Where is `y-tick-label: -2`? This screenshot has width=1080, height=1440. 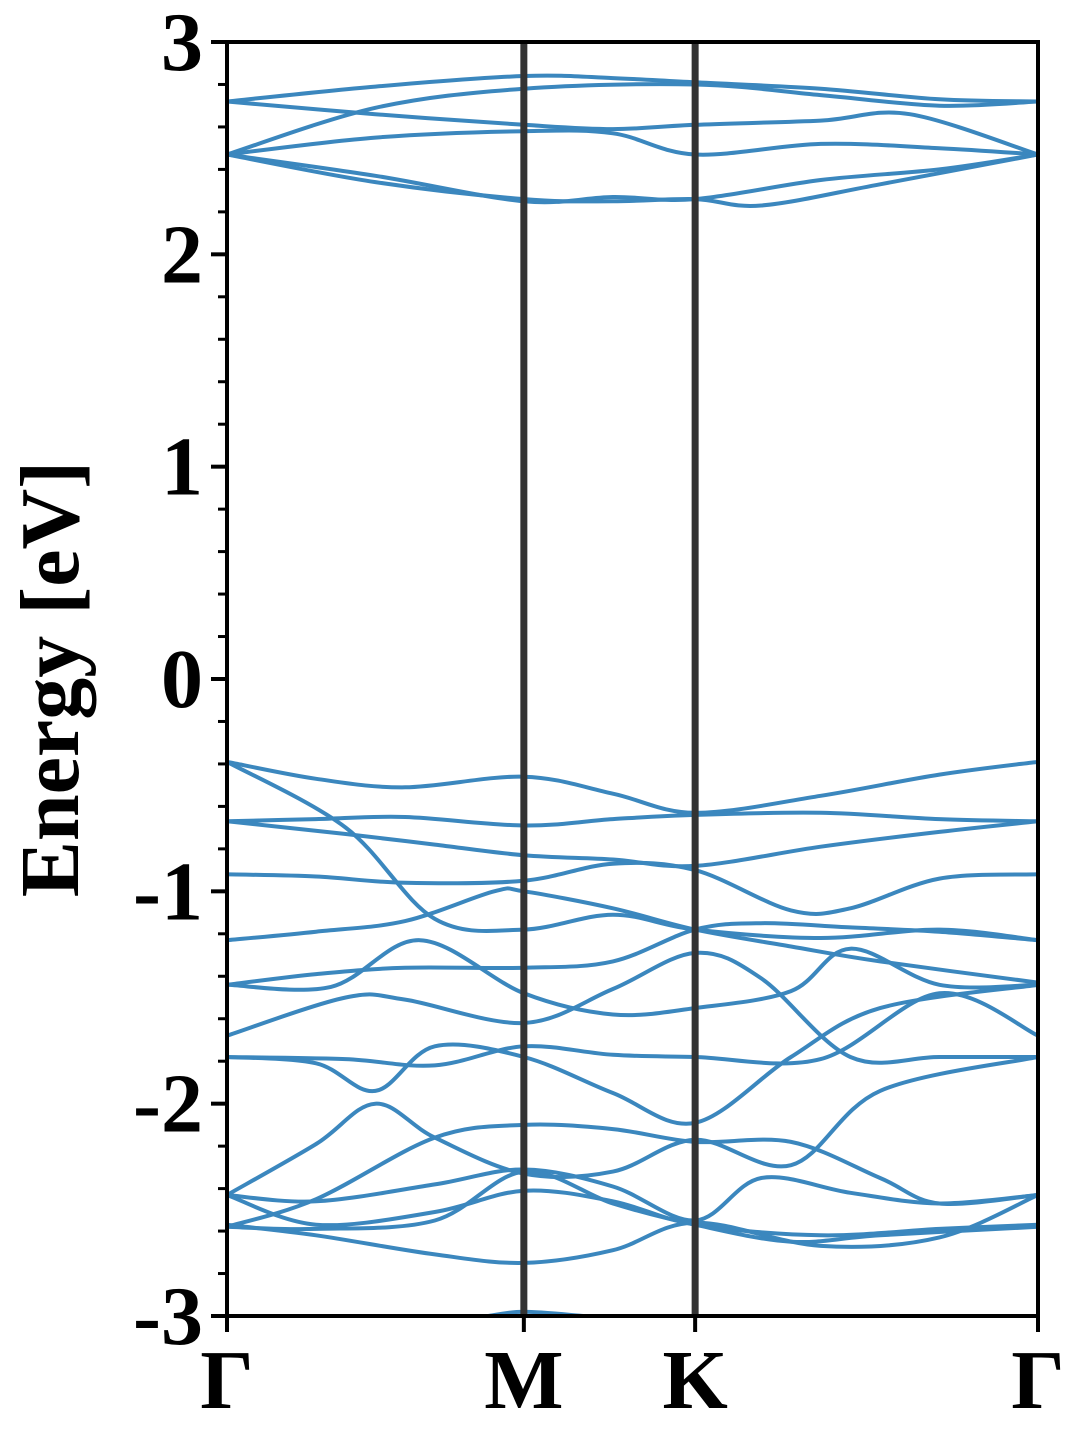 y-tick-label: -2 is located at coordinates (168, 1104).